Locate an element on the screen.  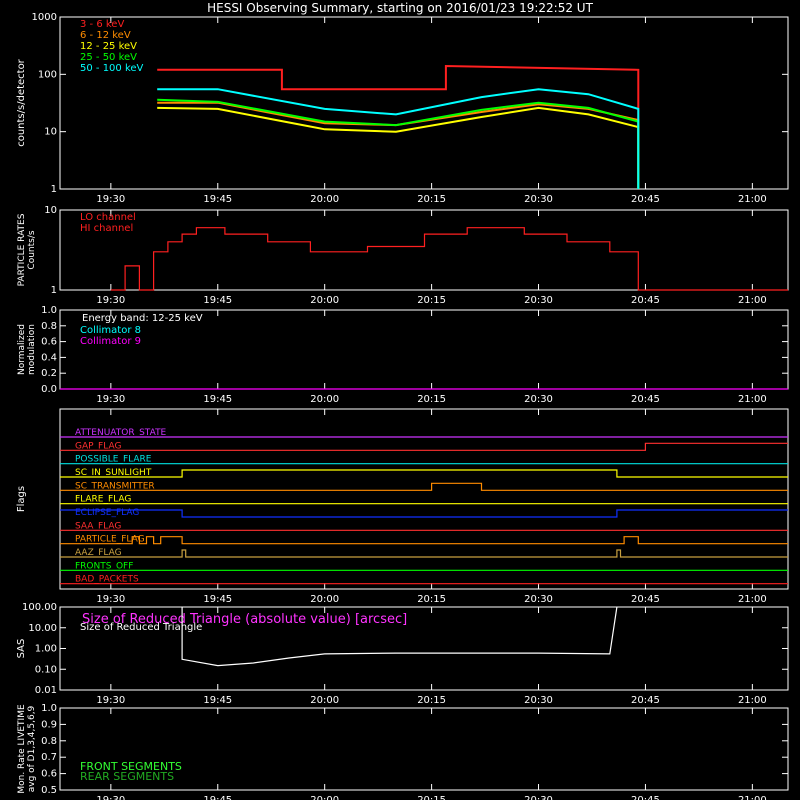
flag-label: FLARE_FLAG is located at coordinates (103, 500).